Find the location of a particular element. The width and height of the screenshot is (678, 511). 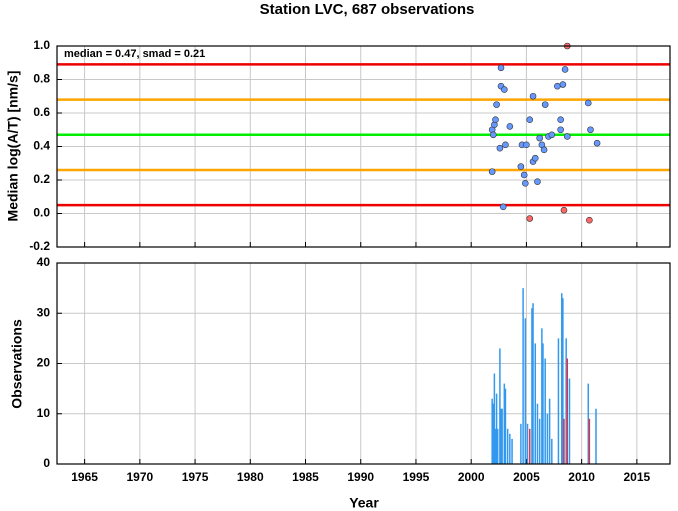

x-tick-label: 1970 is located at coordinates (139, 477).